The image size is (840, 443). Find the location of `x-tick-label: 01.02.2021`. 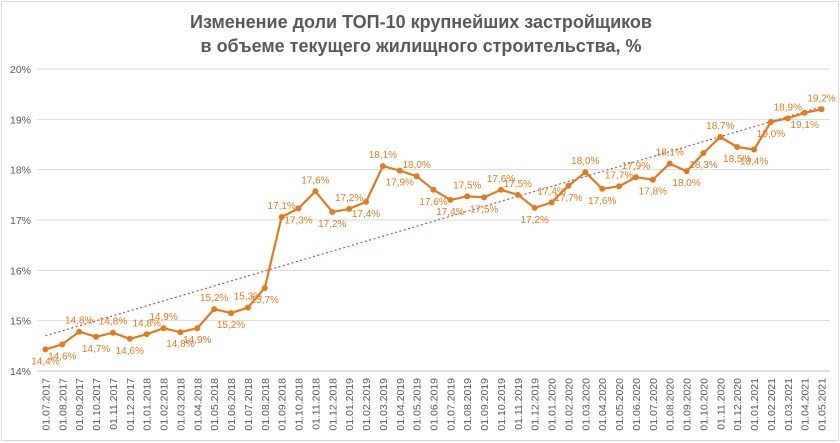

x-tick-label: 01.02.2021 is located at coordinates (772, 404).